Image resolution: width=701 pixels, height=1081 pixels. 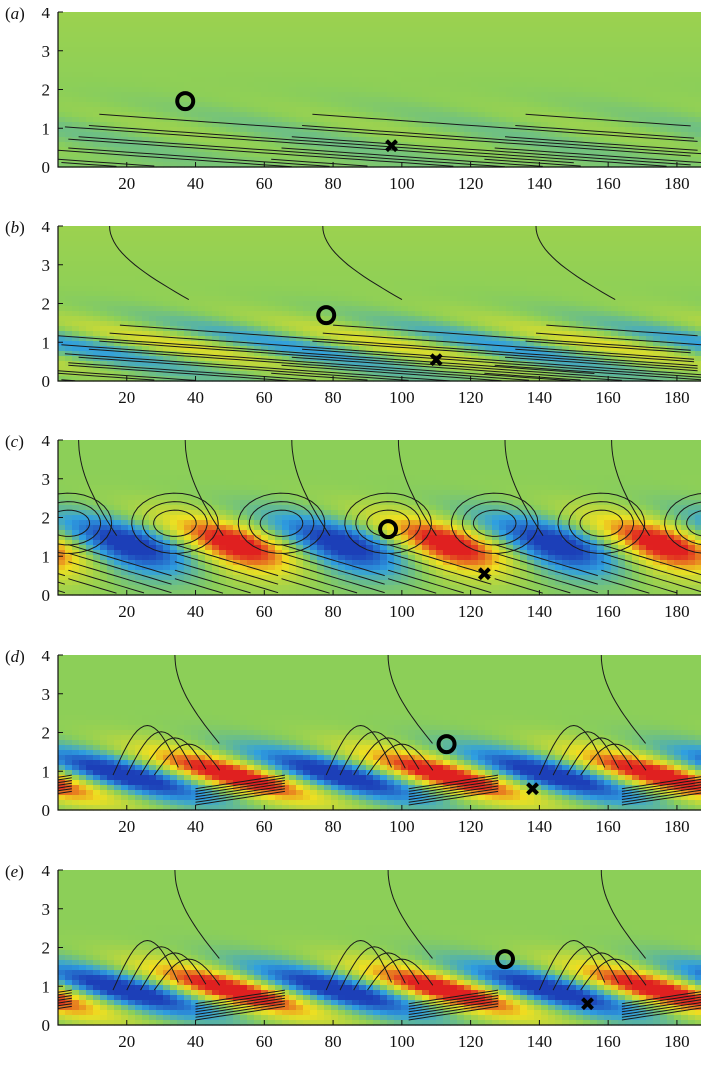 What do you see at coordinates (379, 518) in the screenshot?
I see `heatmap` at bounding box center [379, 518].